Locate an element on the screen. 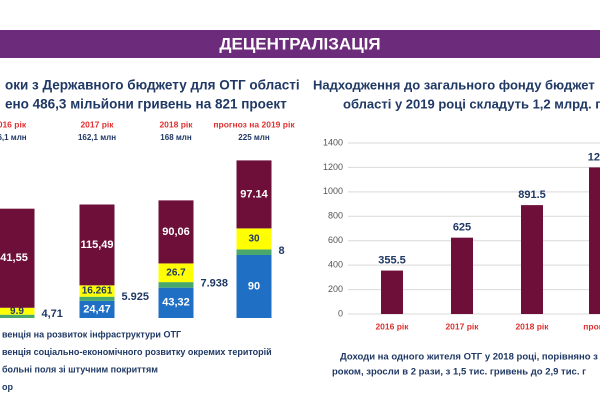 The width and height of the screenshot is (600, 400). y-tick-label: 200 is located at coordinates (335, 289).